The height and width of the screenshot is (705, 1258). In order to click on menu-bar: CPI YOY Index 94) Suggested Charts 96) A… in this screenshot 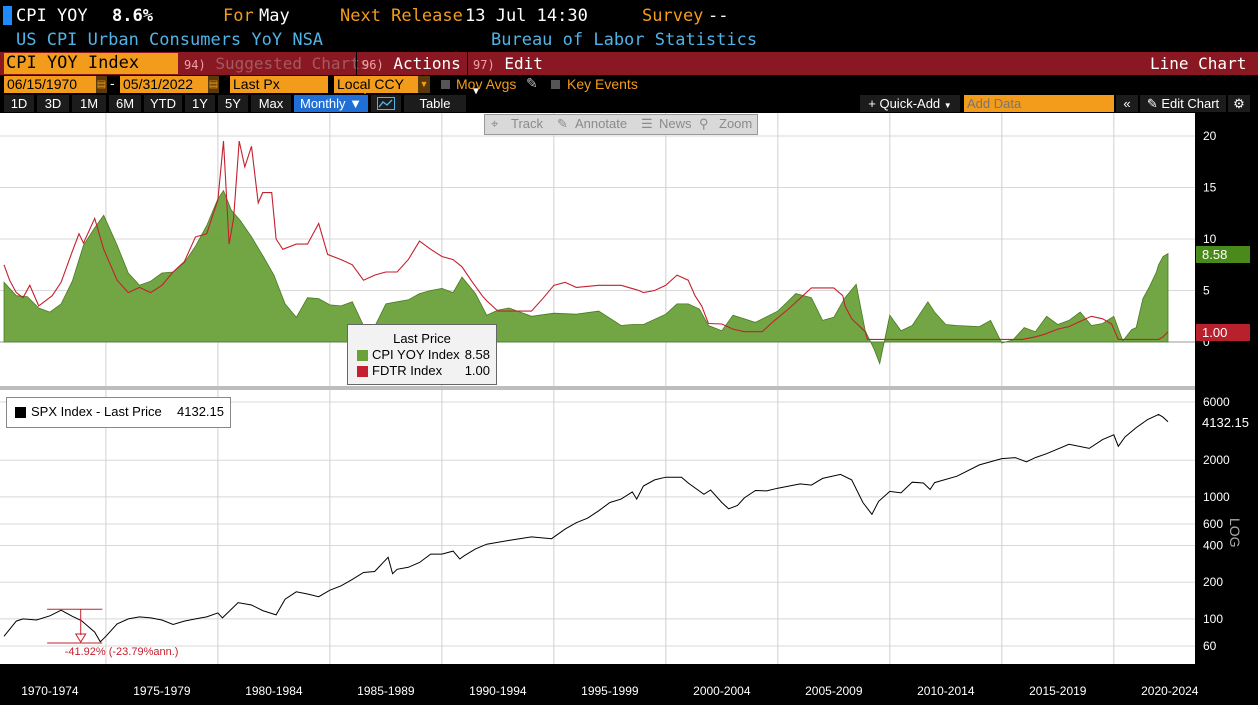, I will do `click(629, 74)`.